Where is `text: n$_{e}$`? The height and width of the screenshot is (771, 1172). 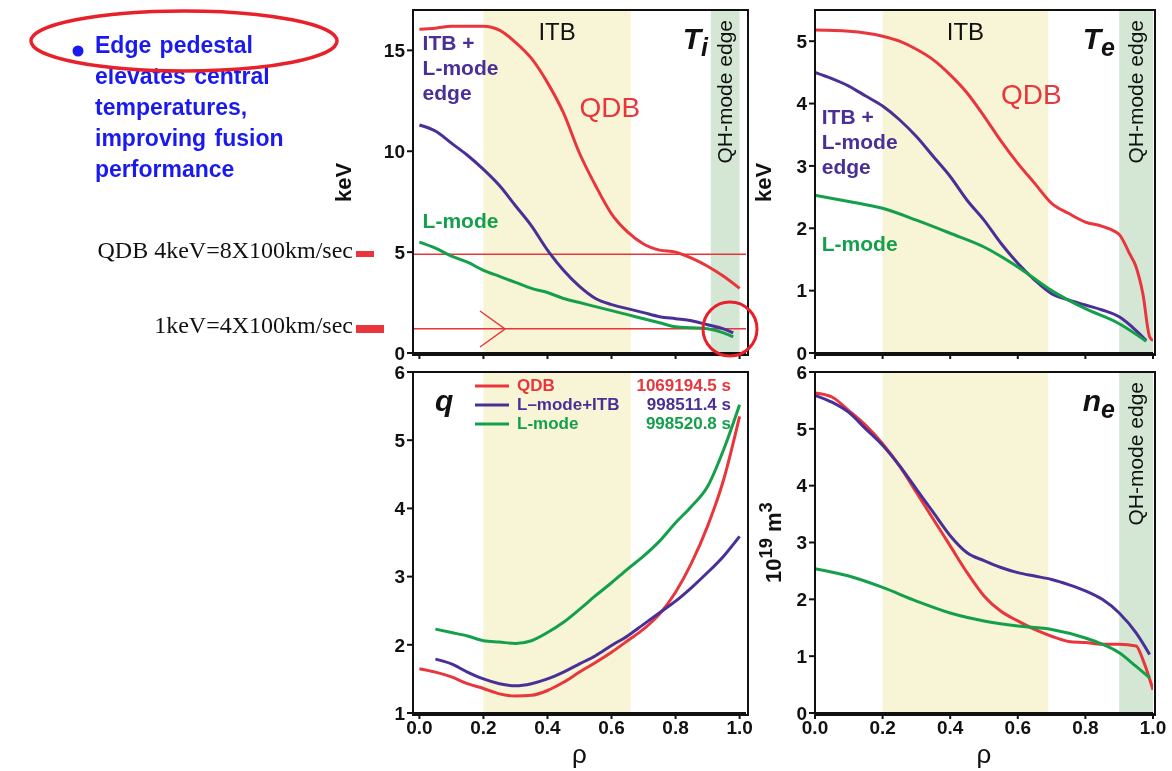 text: n$_{e}$ is located at coordinates (1098, 404).